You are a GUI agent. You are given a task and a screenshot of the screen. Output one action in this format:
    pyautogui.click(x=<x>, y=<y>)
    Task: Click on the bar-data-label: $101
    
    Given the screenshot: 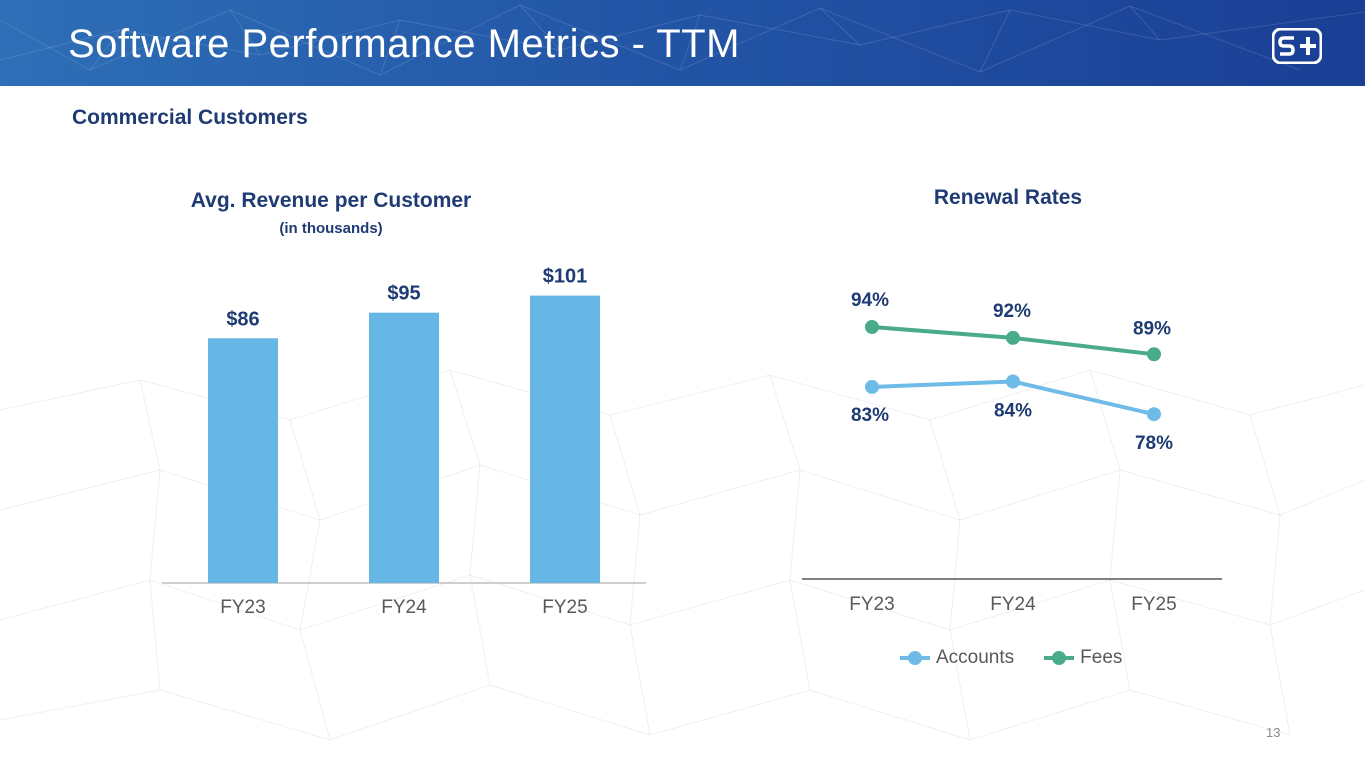 What is the action you would take?
    pyautogui.click(x=565, y=277)
    